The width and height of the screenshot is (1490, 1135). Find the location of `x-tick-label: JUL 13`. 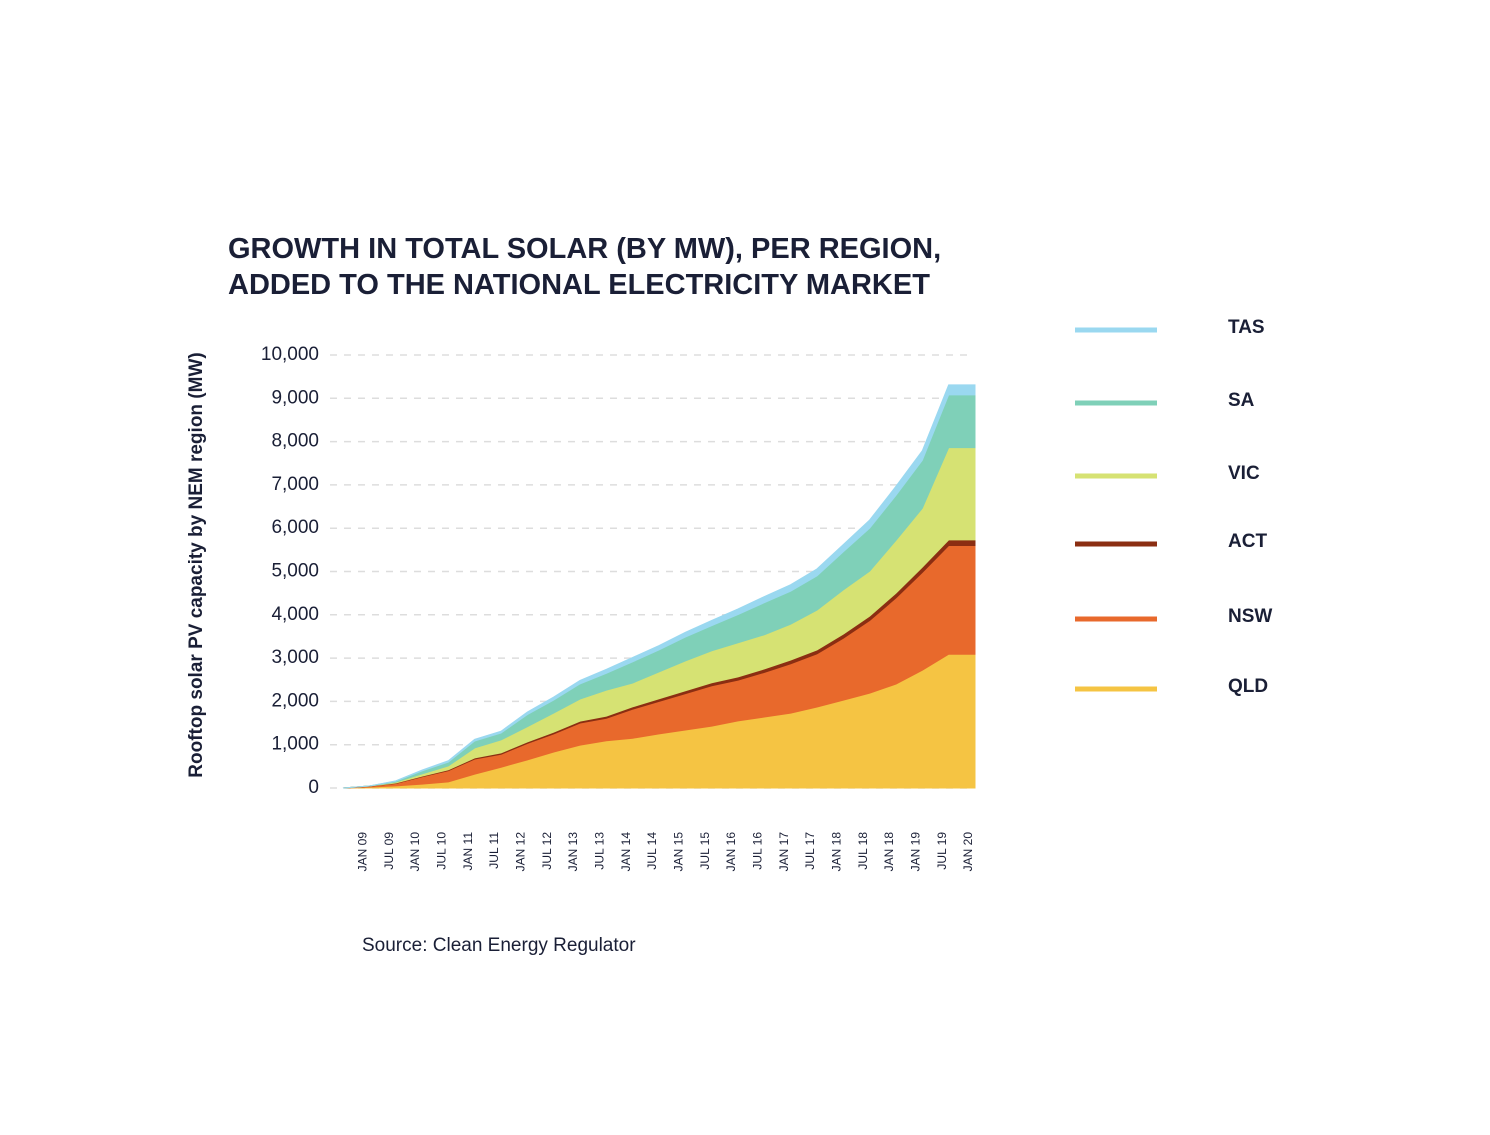

x-tick-label: JUL 13 is located at coordinates (600, 851).